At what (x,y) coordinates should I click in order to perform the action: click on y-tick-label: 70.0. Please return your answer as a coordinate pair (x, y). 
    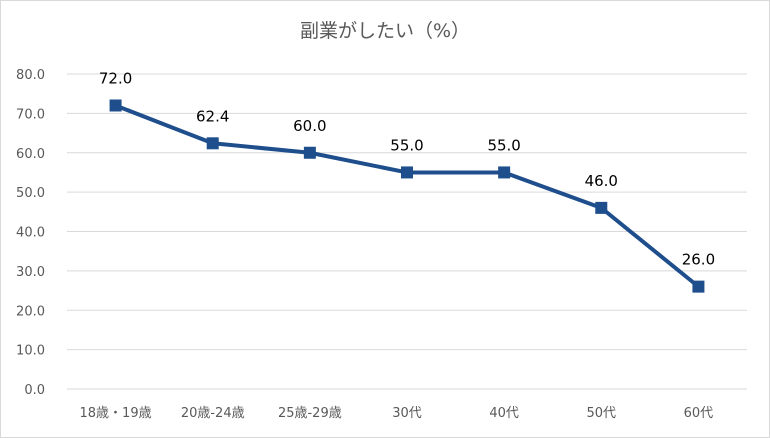
    Looking at the image, I should click on (30, 114).